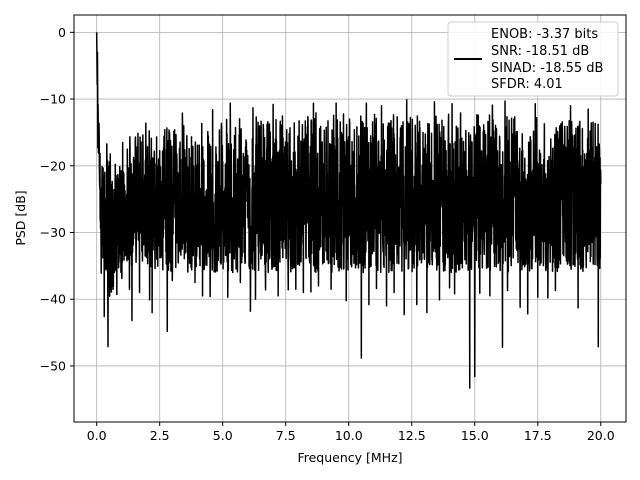 The height and width of the screenshot is (480, 640). What do you see at coordinates (538, 435) in the screenshot?
I see `x-tick-label: 17.5` at bounding box center [538, 435].